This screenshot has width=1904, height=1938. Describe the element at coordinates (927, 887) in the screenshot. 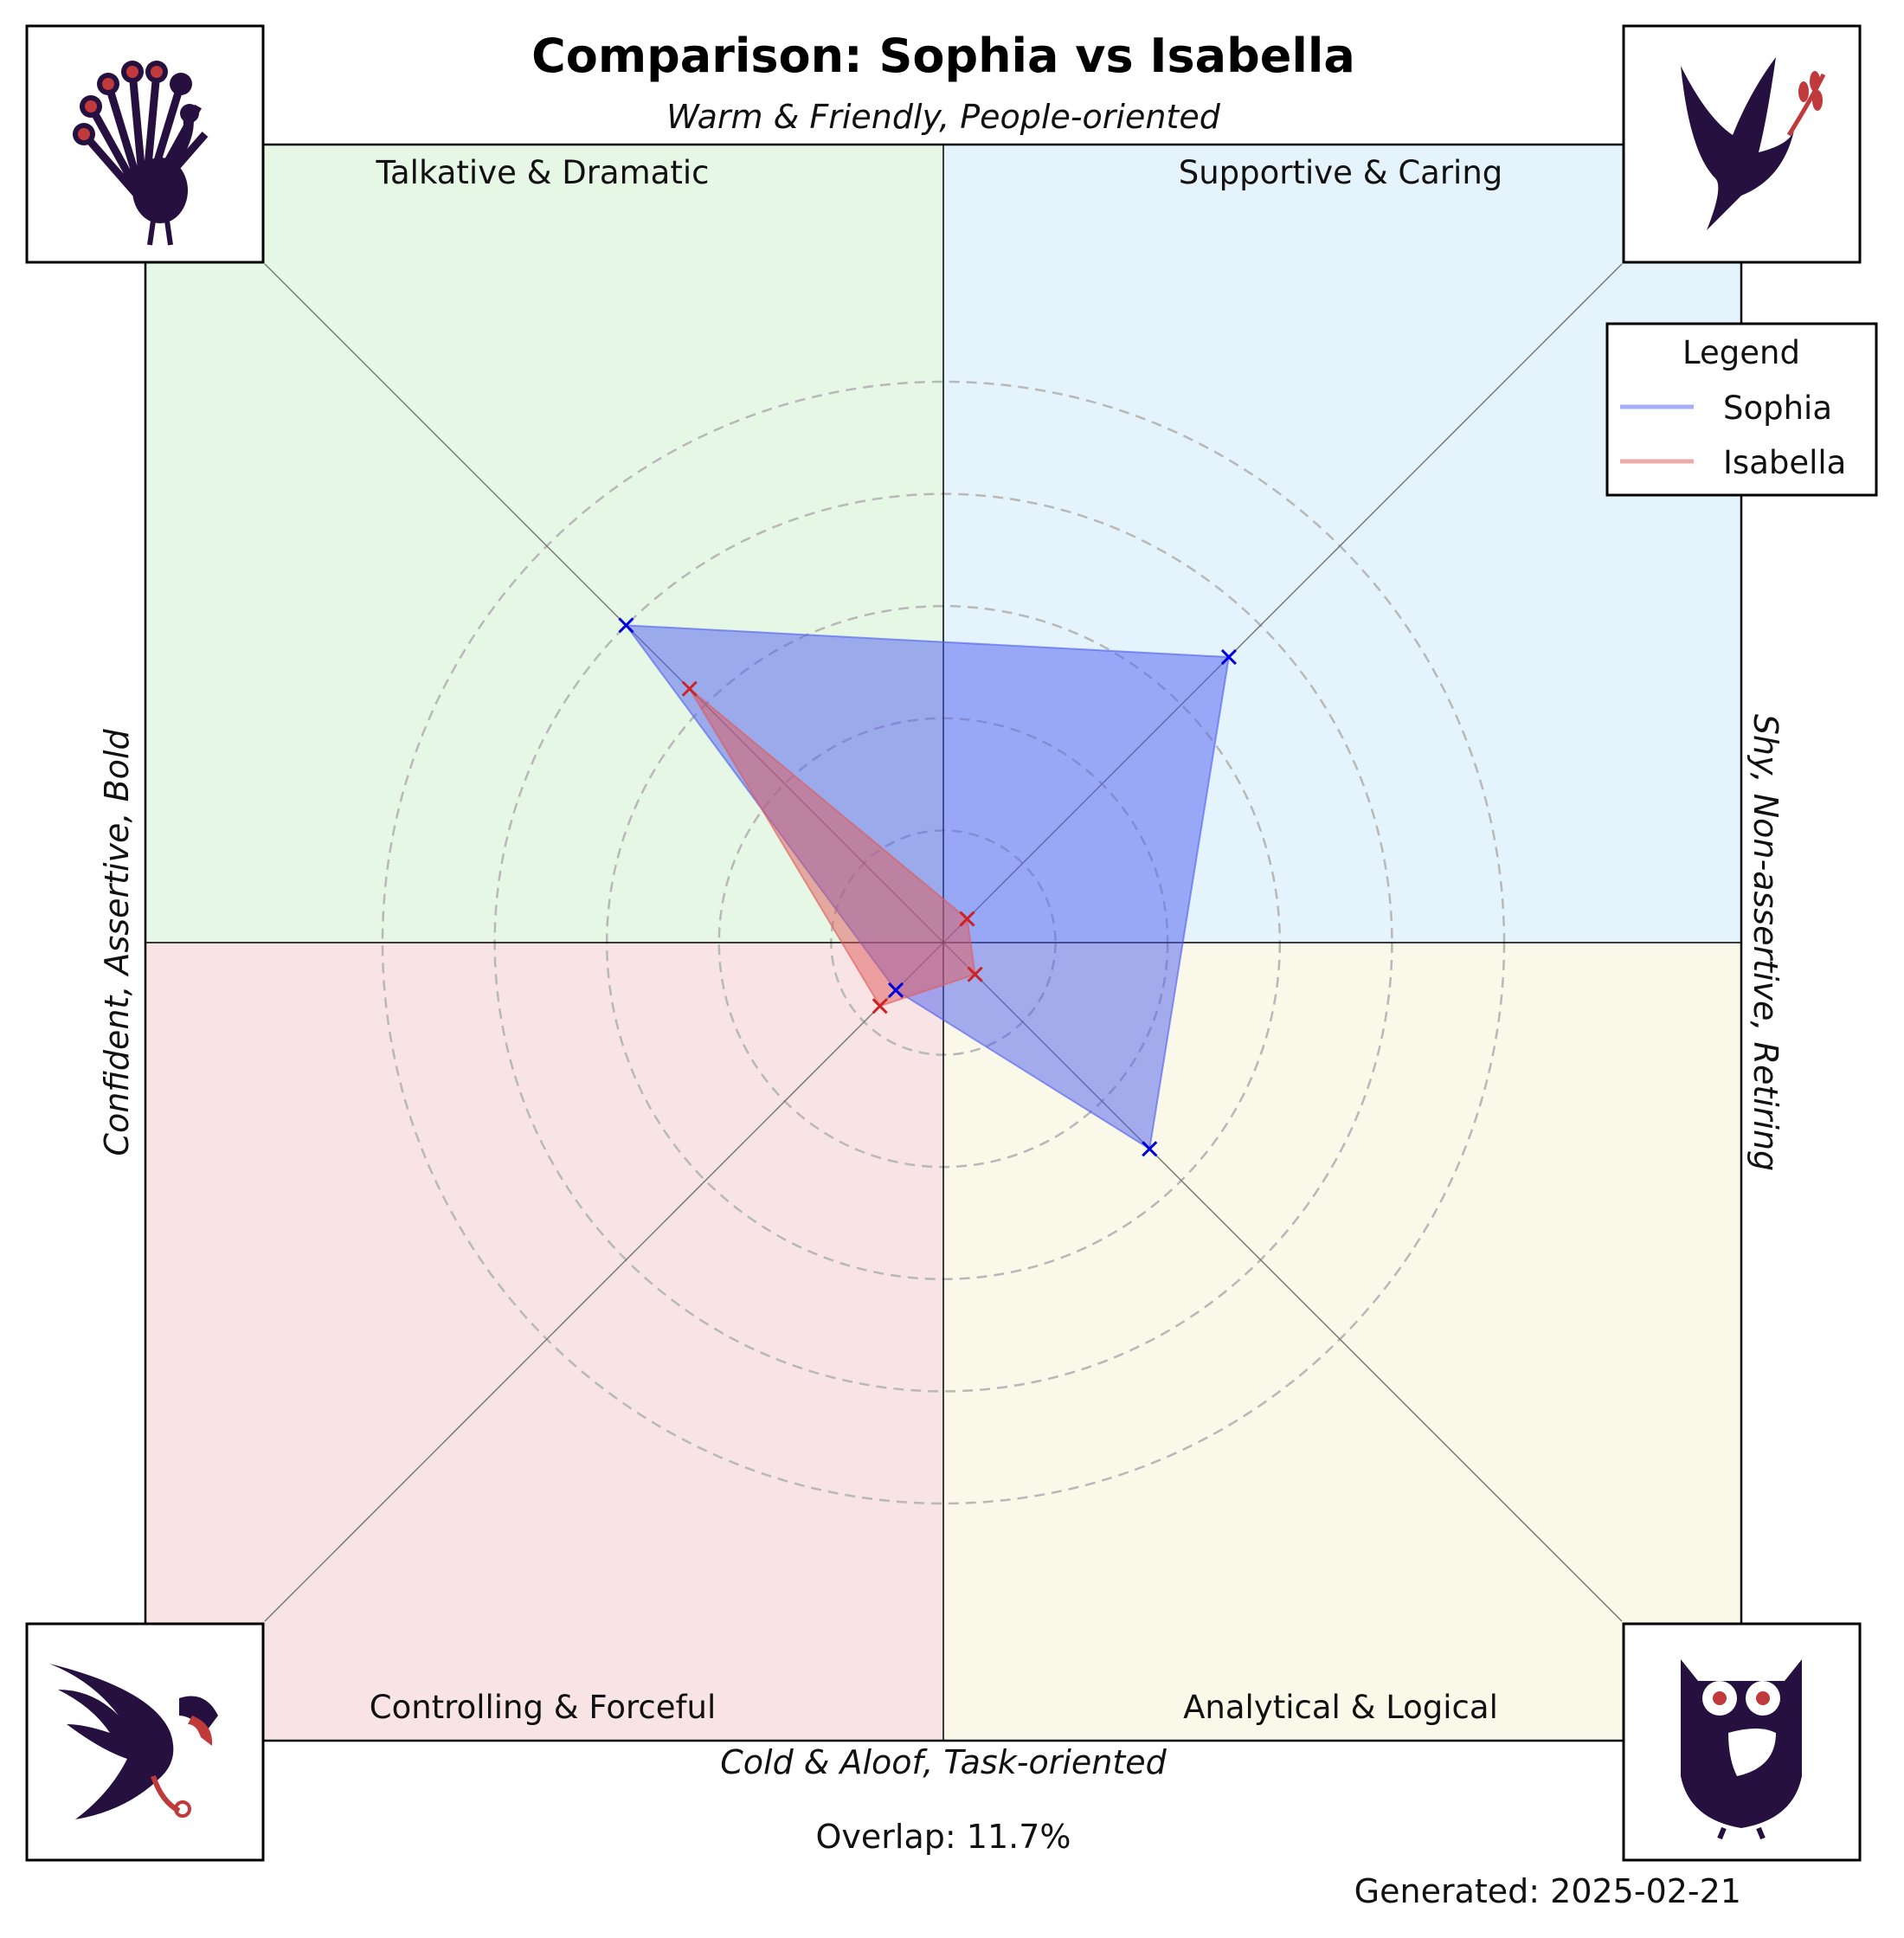

I see `series-layer` at that location.